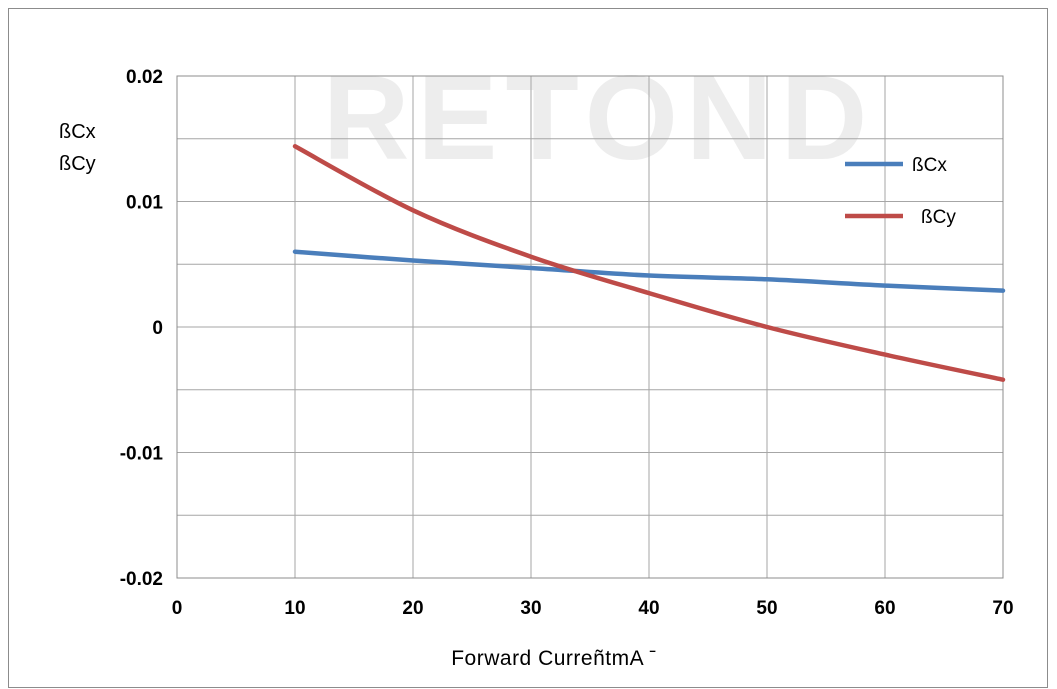  I want to click on y-axis-label-line-1: ßCx, so click(77, 132).